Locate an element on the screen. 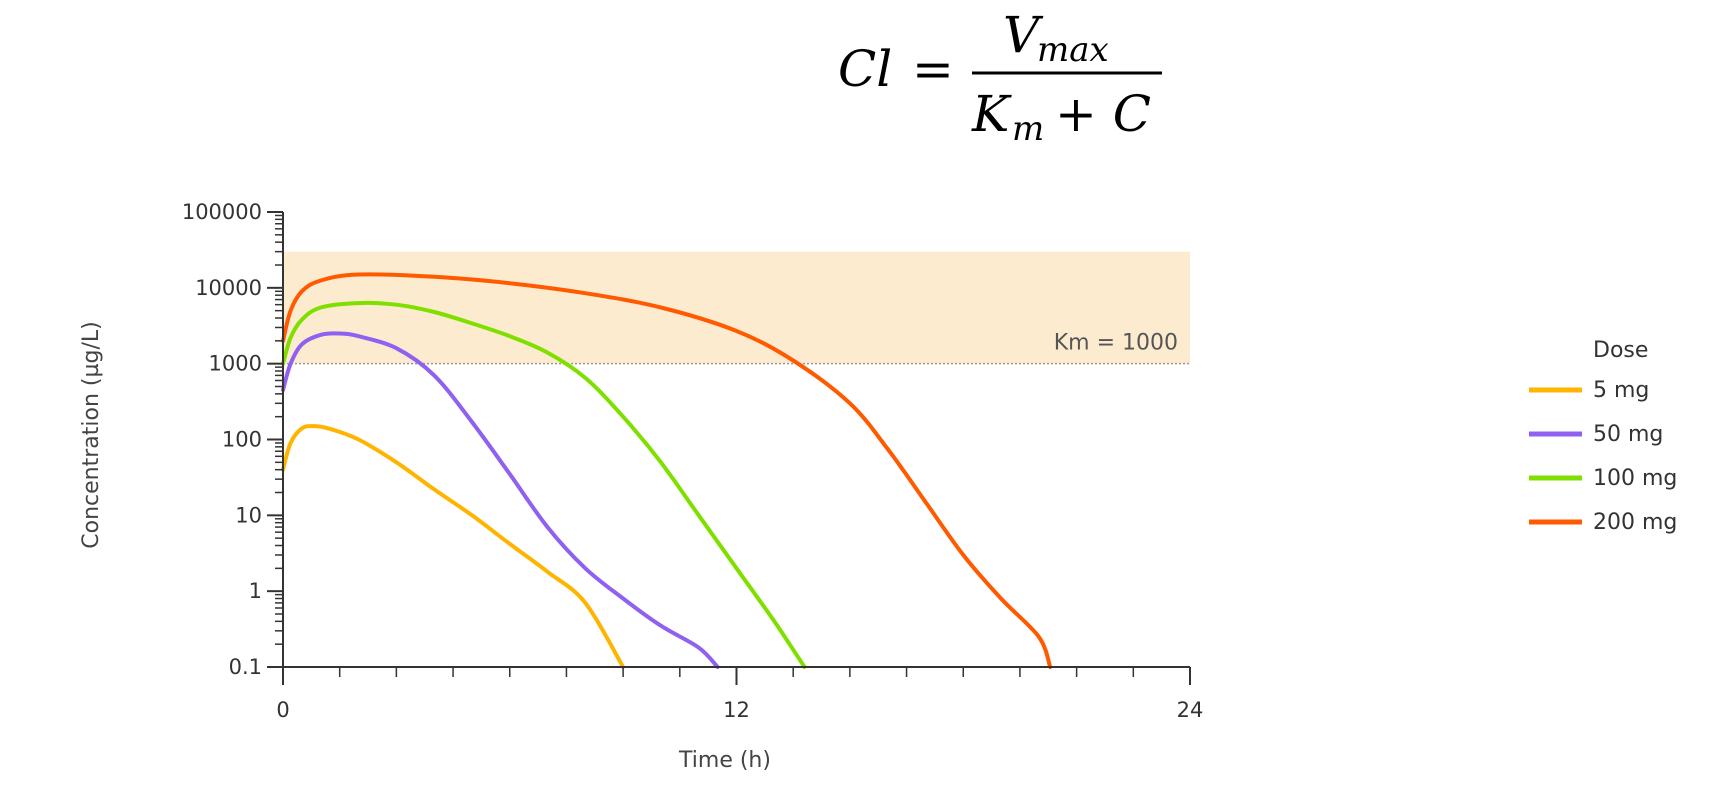 This screenshot has width=1714, height=812. shaded-band-rect is located at coordinates (736, 307).